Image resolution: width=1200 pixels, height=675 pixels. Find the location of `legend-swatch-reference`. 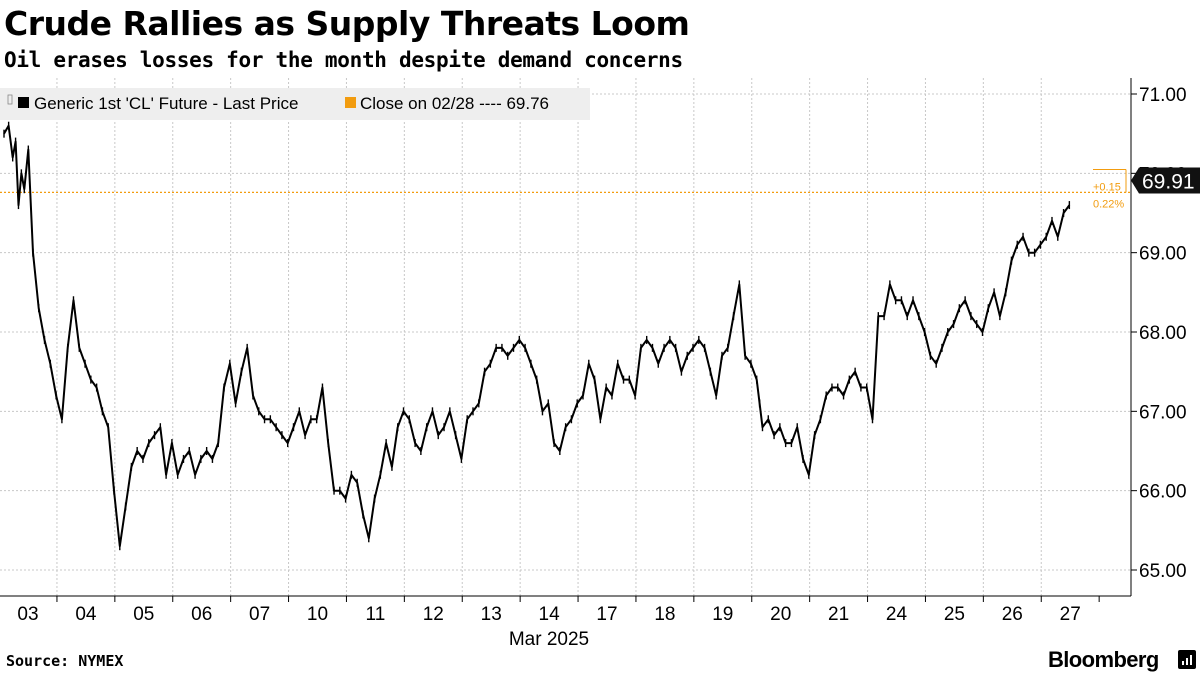

legend-swatch-reference is located at coordinates (350, 102).